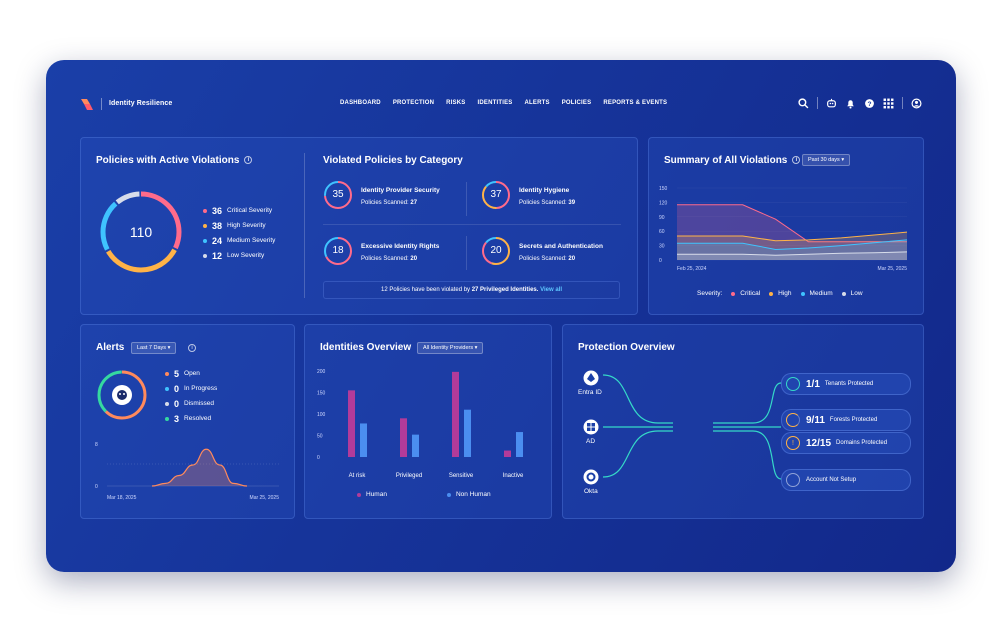 Image resolution: width=1001 pixels, height=636 pixels. What do you see at coordinates (239, 255) in the screenshot?
I see `legend-low: 12 Low Severity` at bounding box center [239, 255].